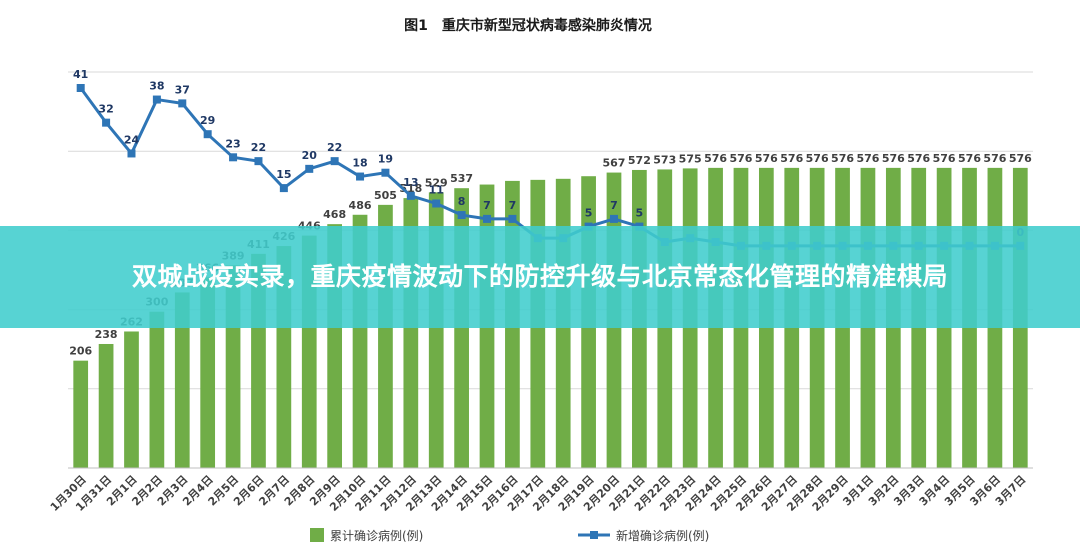  Describe the element at coordinates (106, 122) in the screenshot. I see `line-point-1月31日` at that location.